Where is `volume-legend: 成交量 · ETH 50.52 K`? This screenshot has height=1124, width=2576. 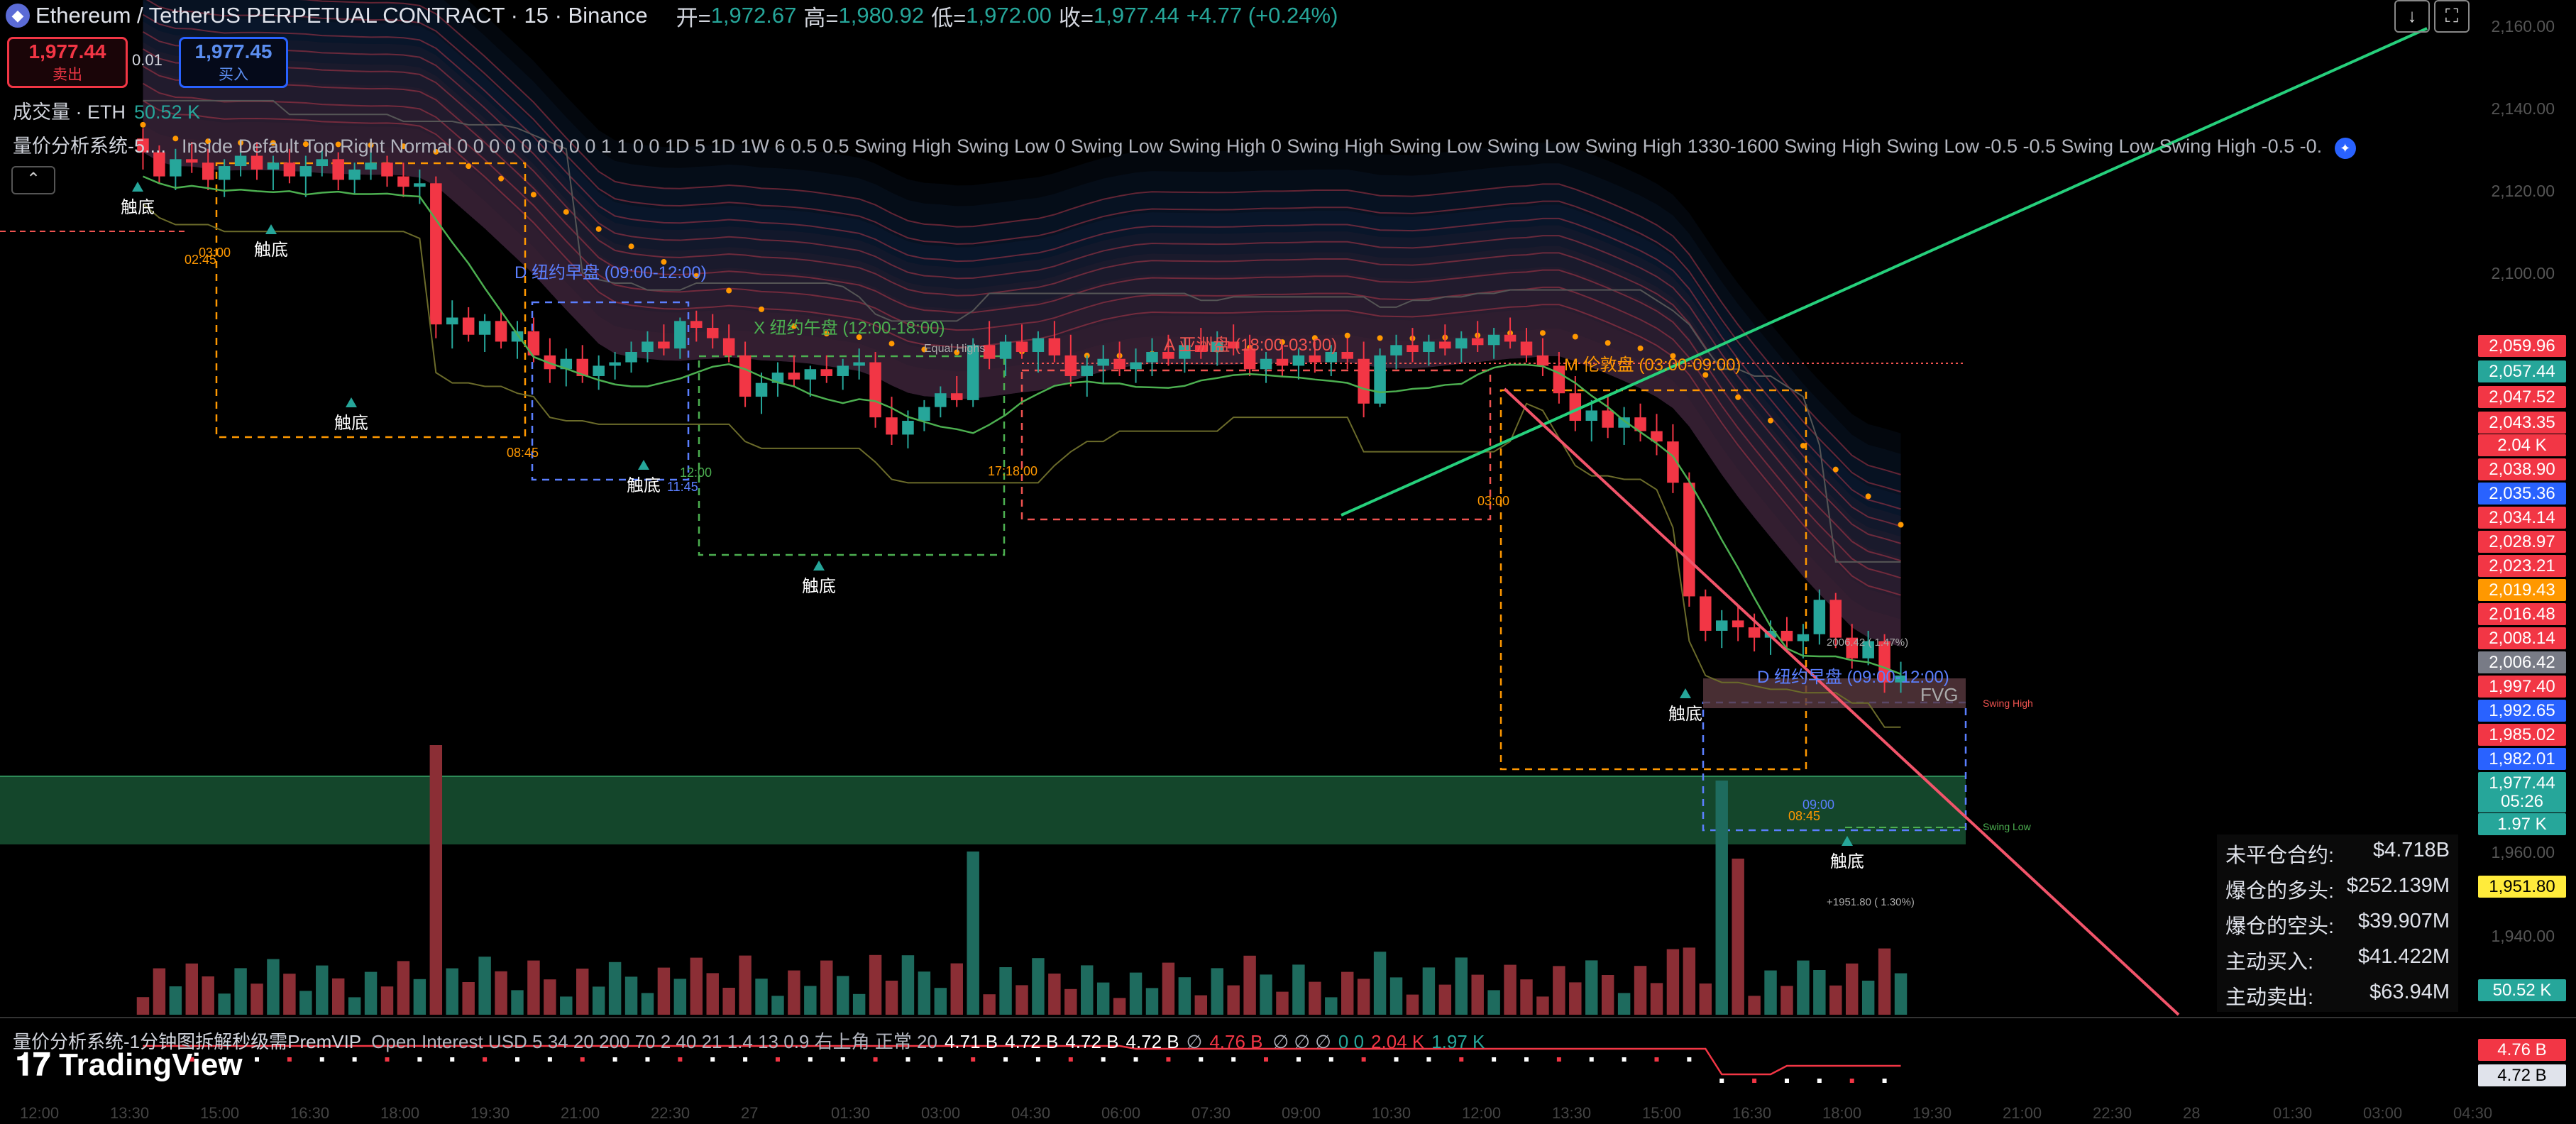
volume-legend: 成交量 · ETH 50.52 K is located at coordinates (107, 112).